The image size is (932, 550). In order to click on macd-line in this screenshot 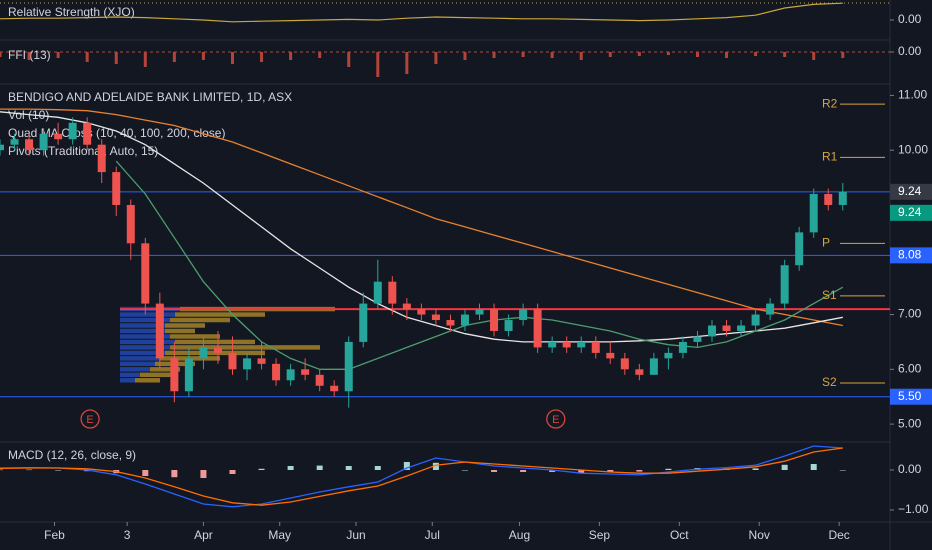, I will do `click(421, 476)`.